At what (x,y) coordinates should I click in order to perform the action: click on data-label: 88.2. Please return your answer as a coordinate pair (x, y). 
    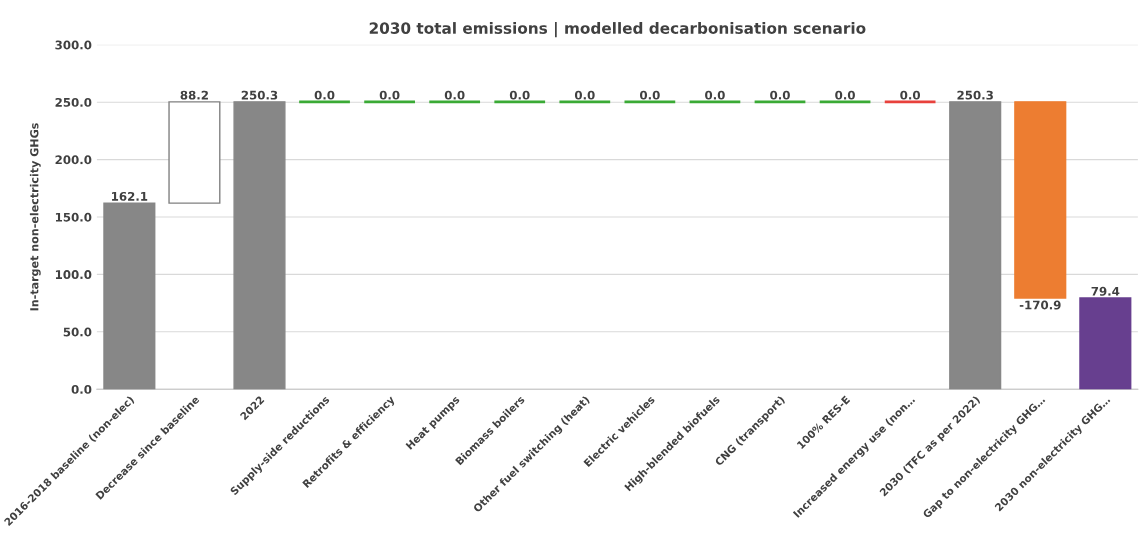
    Looking at the image, I should click on (194, 95).